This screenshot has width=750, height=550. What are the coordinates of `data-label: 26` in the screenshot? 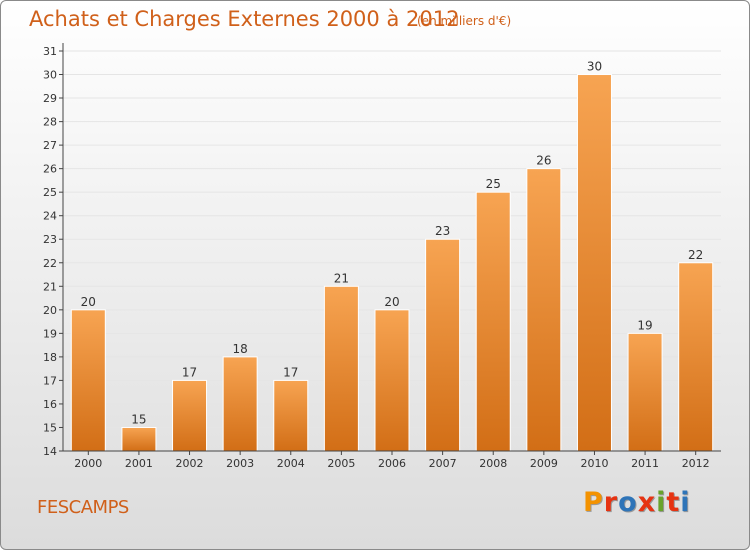 It's located at (543, 161).